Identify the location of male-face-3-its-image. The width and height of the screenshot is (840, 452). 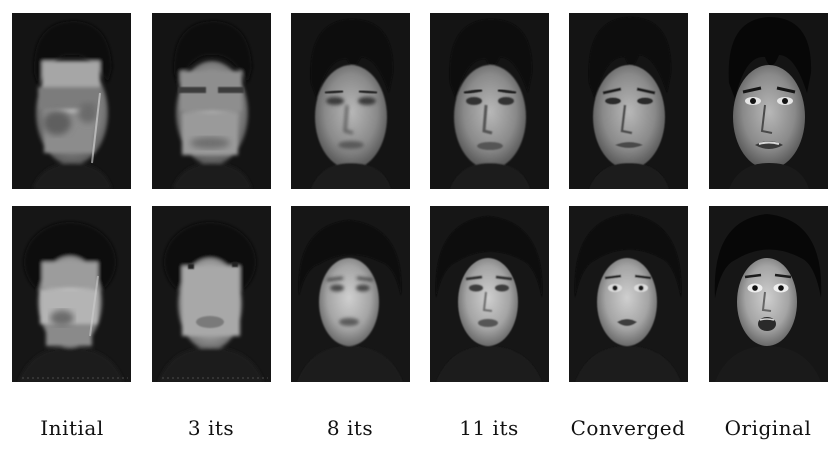
(211, 101).